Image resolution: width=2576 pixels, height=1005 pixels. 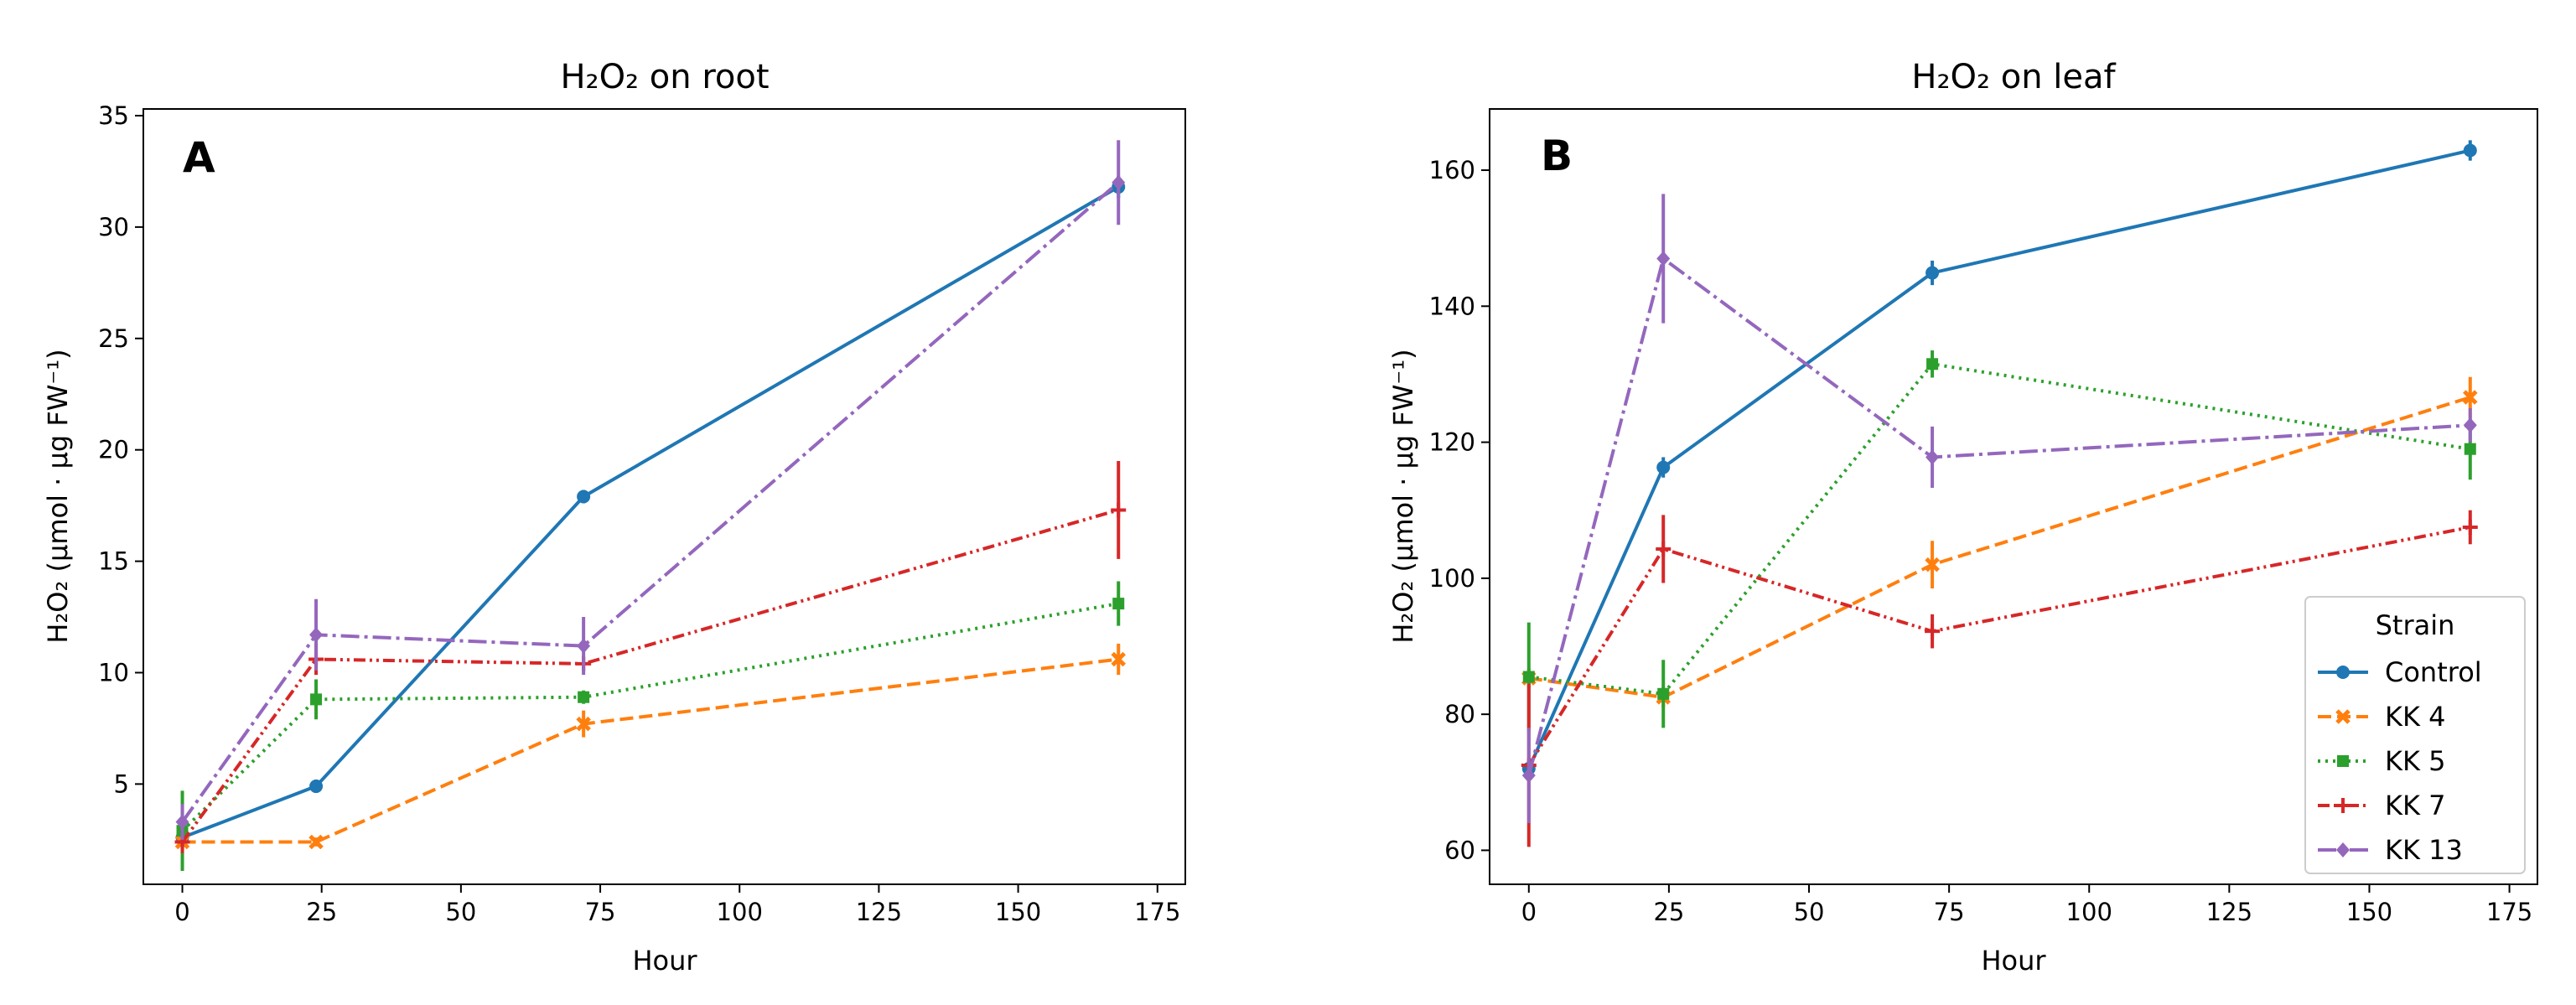 I want to click on panel-a-x-tick-label: 25, so click(x=321, y=912).